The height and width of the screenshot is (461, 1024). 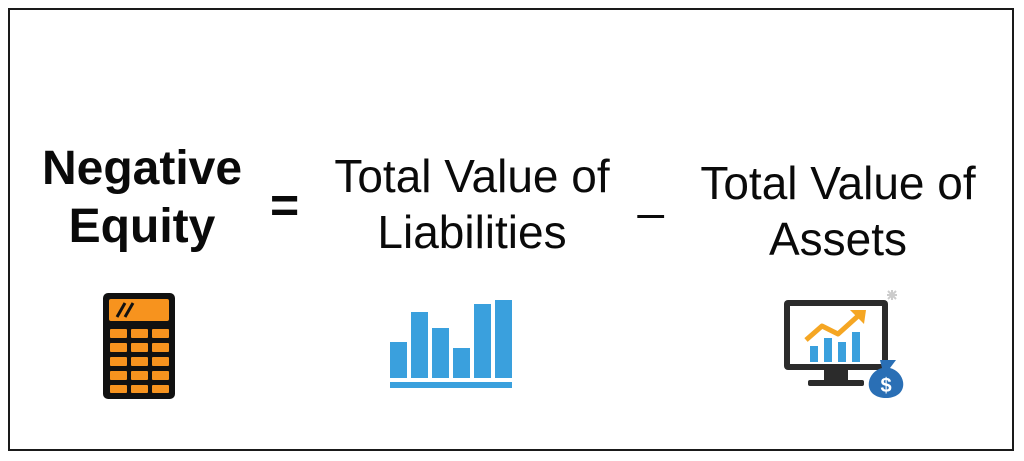 What do you see at coordinates (285, 205) in the screenshot?
I see `equals-sign: =` at bounding box center [285, 205].